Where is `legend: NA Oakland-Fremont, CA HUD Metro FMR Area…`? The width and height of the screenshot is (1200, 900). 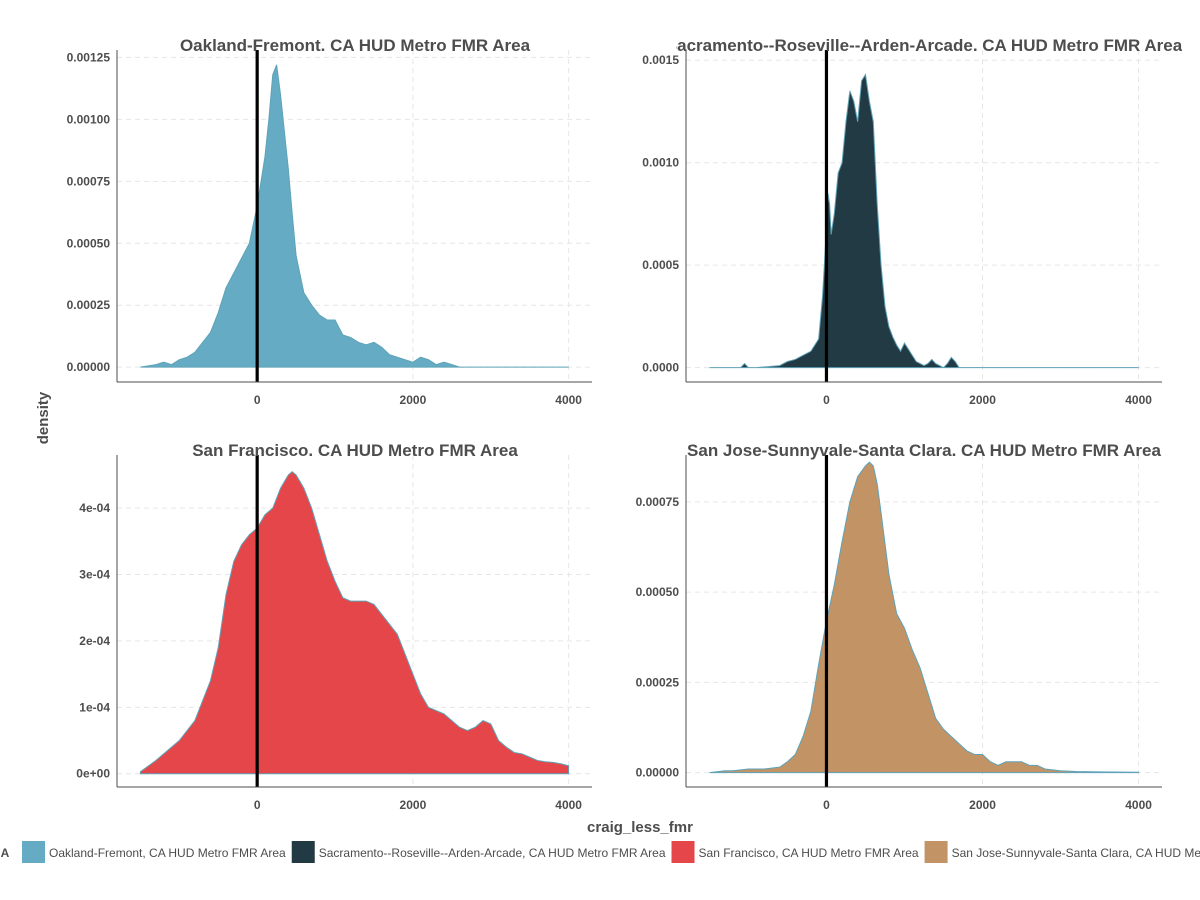
legend: NA Oakland-Fremont, CA HUD Metro FMR Area… is located at coordinates (600, 852).